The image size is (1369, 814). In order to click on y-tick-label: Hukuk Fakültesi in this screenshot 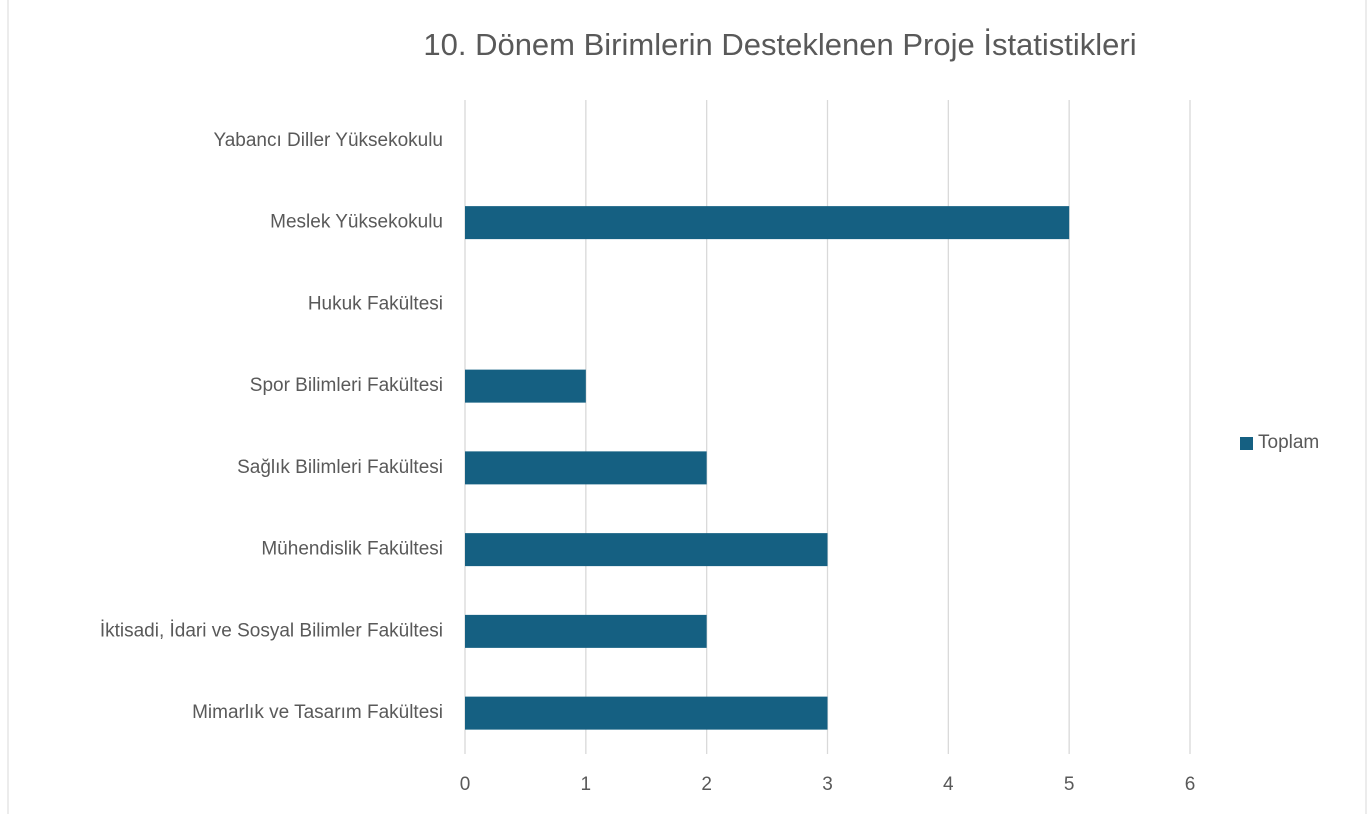, I will do `click(375, 303)`.